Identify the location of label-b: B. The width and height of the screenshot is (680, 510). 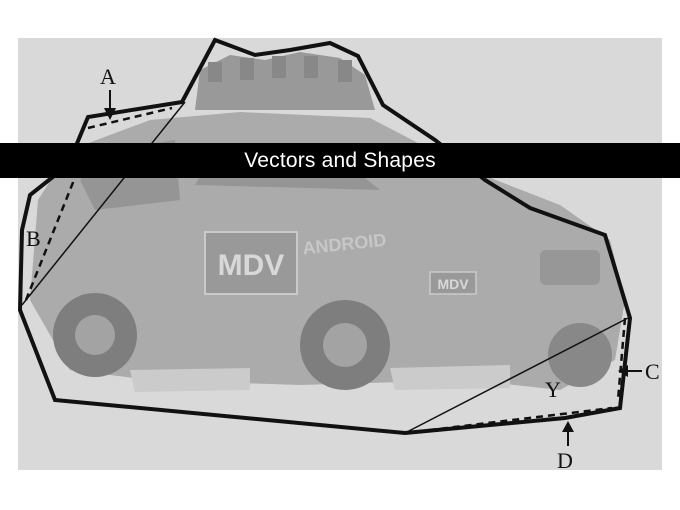
(33, 238).